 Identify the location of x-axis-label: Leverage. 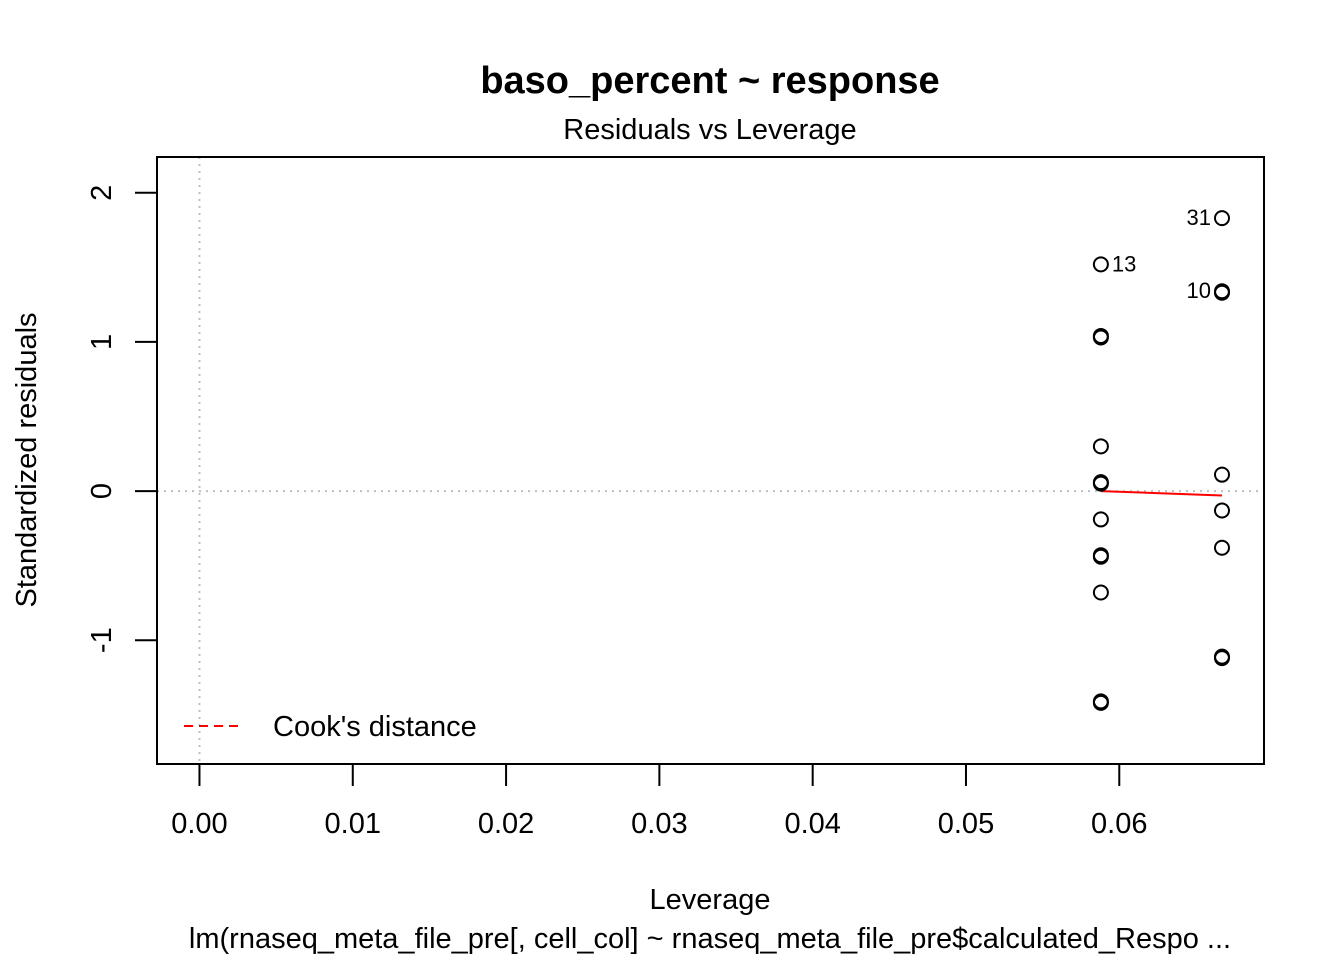
(710, 900).